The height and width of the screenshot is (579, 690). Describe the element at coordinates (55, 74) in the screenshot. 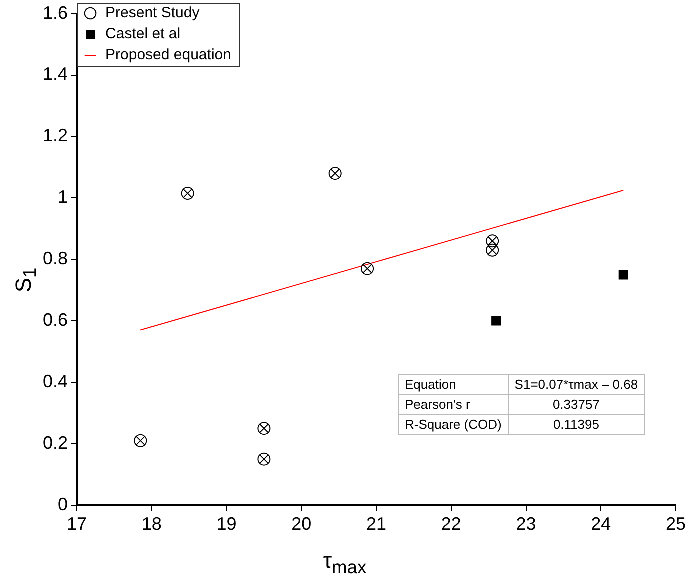

I see `y-tick-label: 1.4` at that location.